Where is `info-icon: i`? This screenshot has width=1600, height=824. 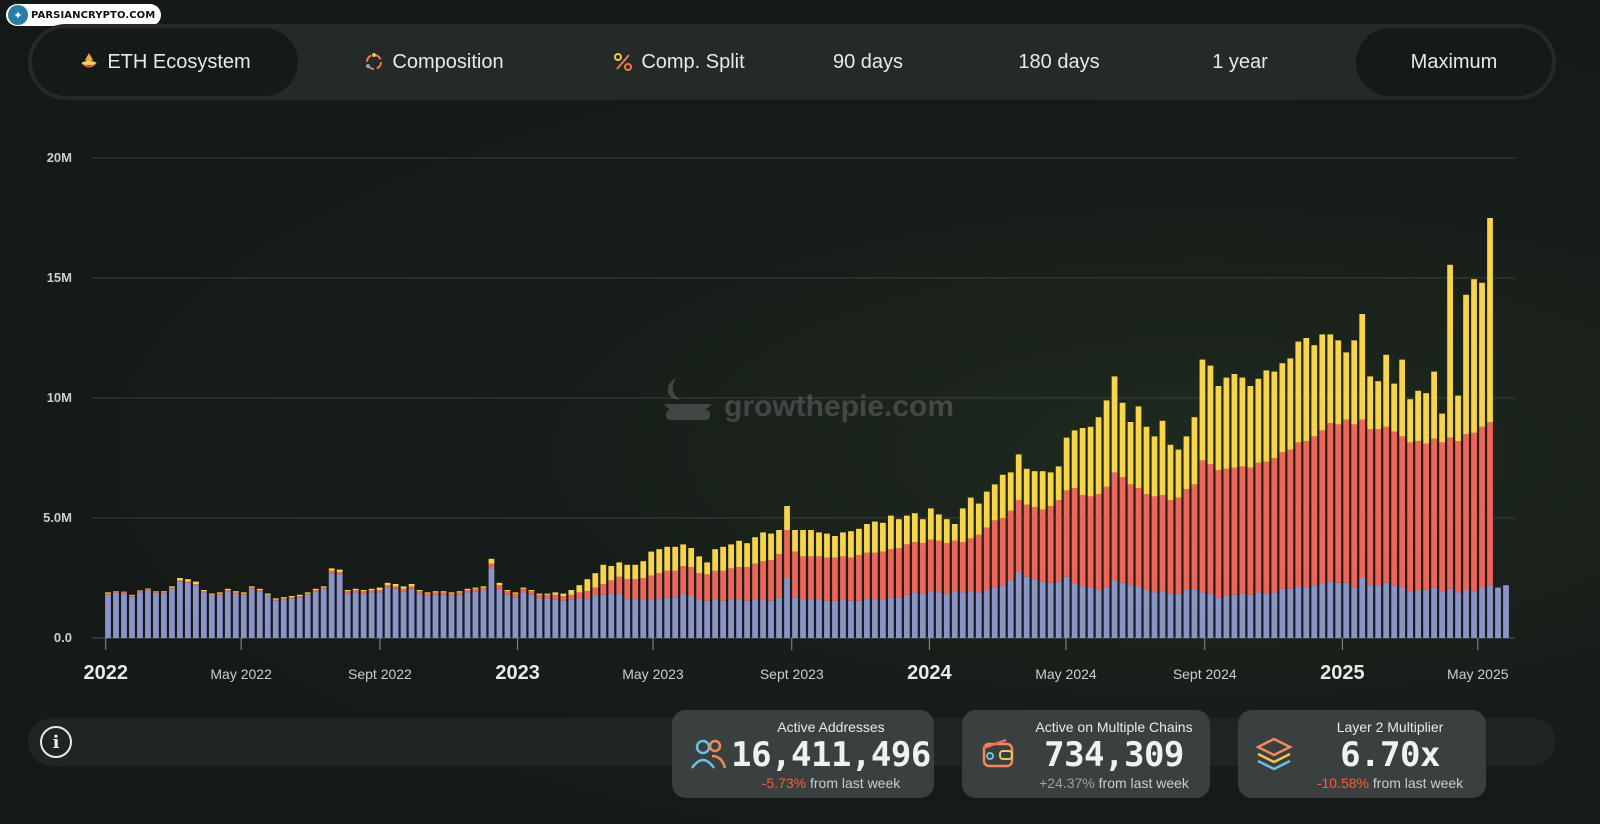 info-icon: i is located at coordinates (56, 742).